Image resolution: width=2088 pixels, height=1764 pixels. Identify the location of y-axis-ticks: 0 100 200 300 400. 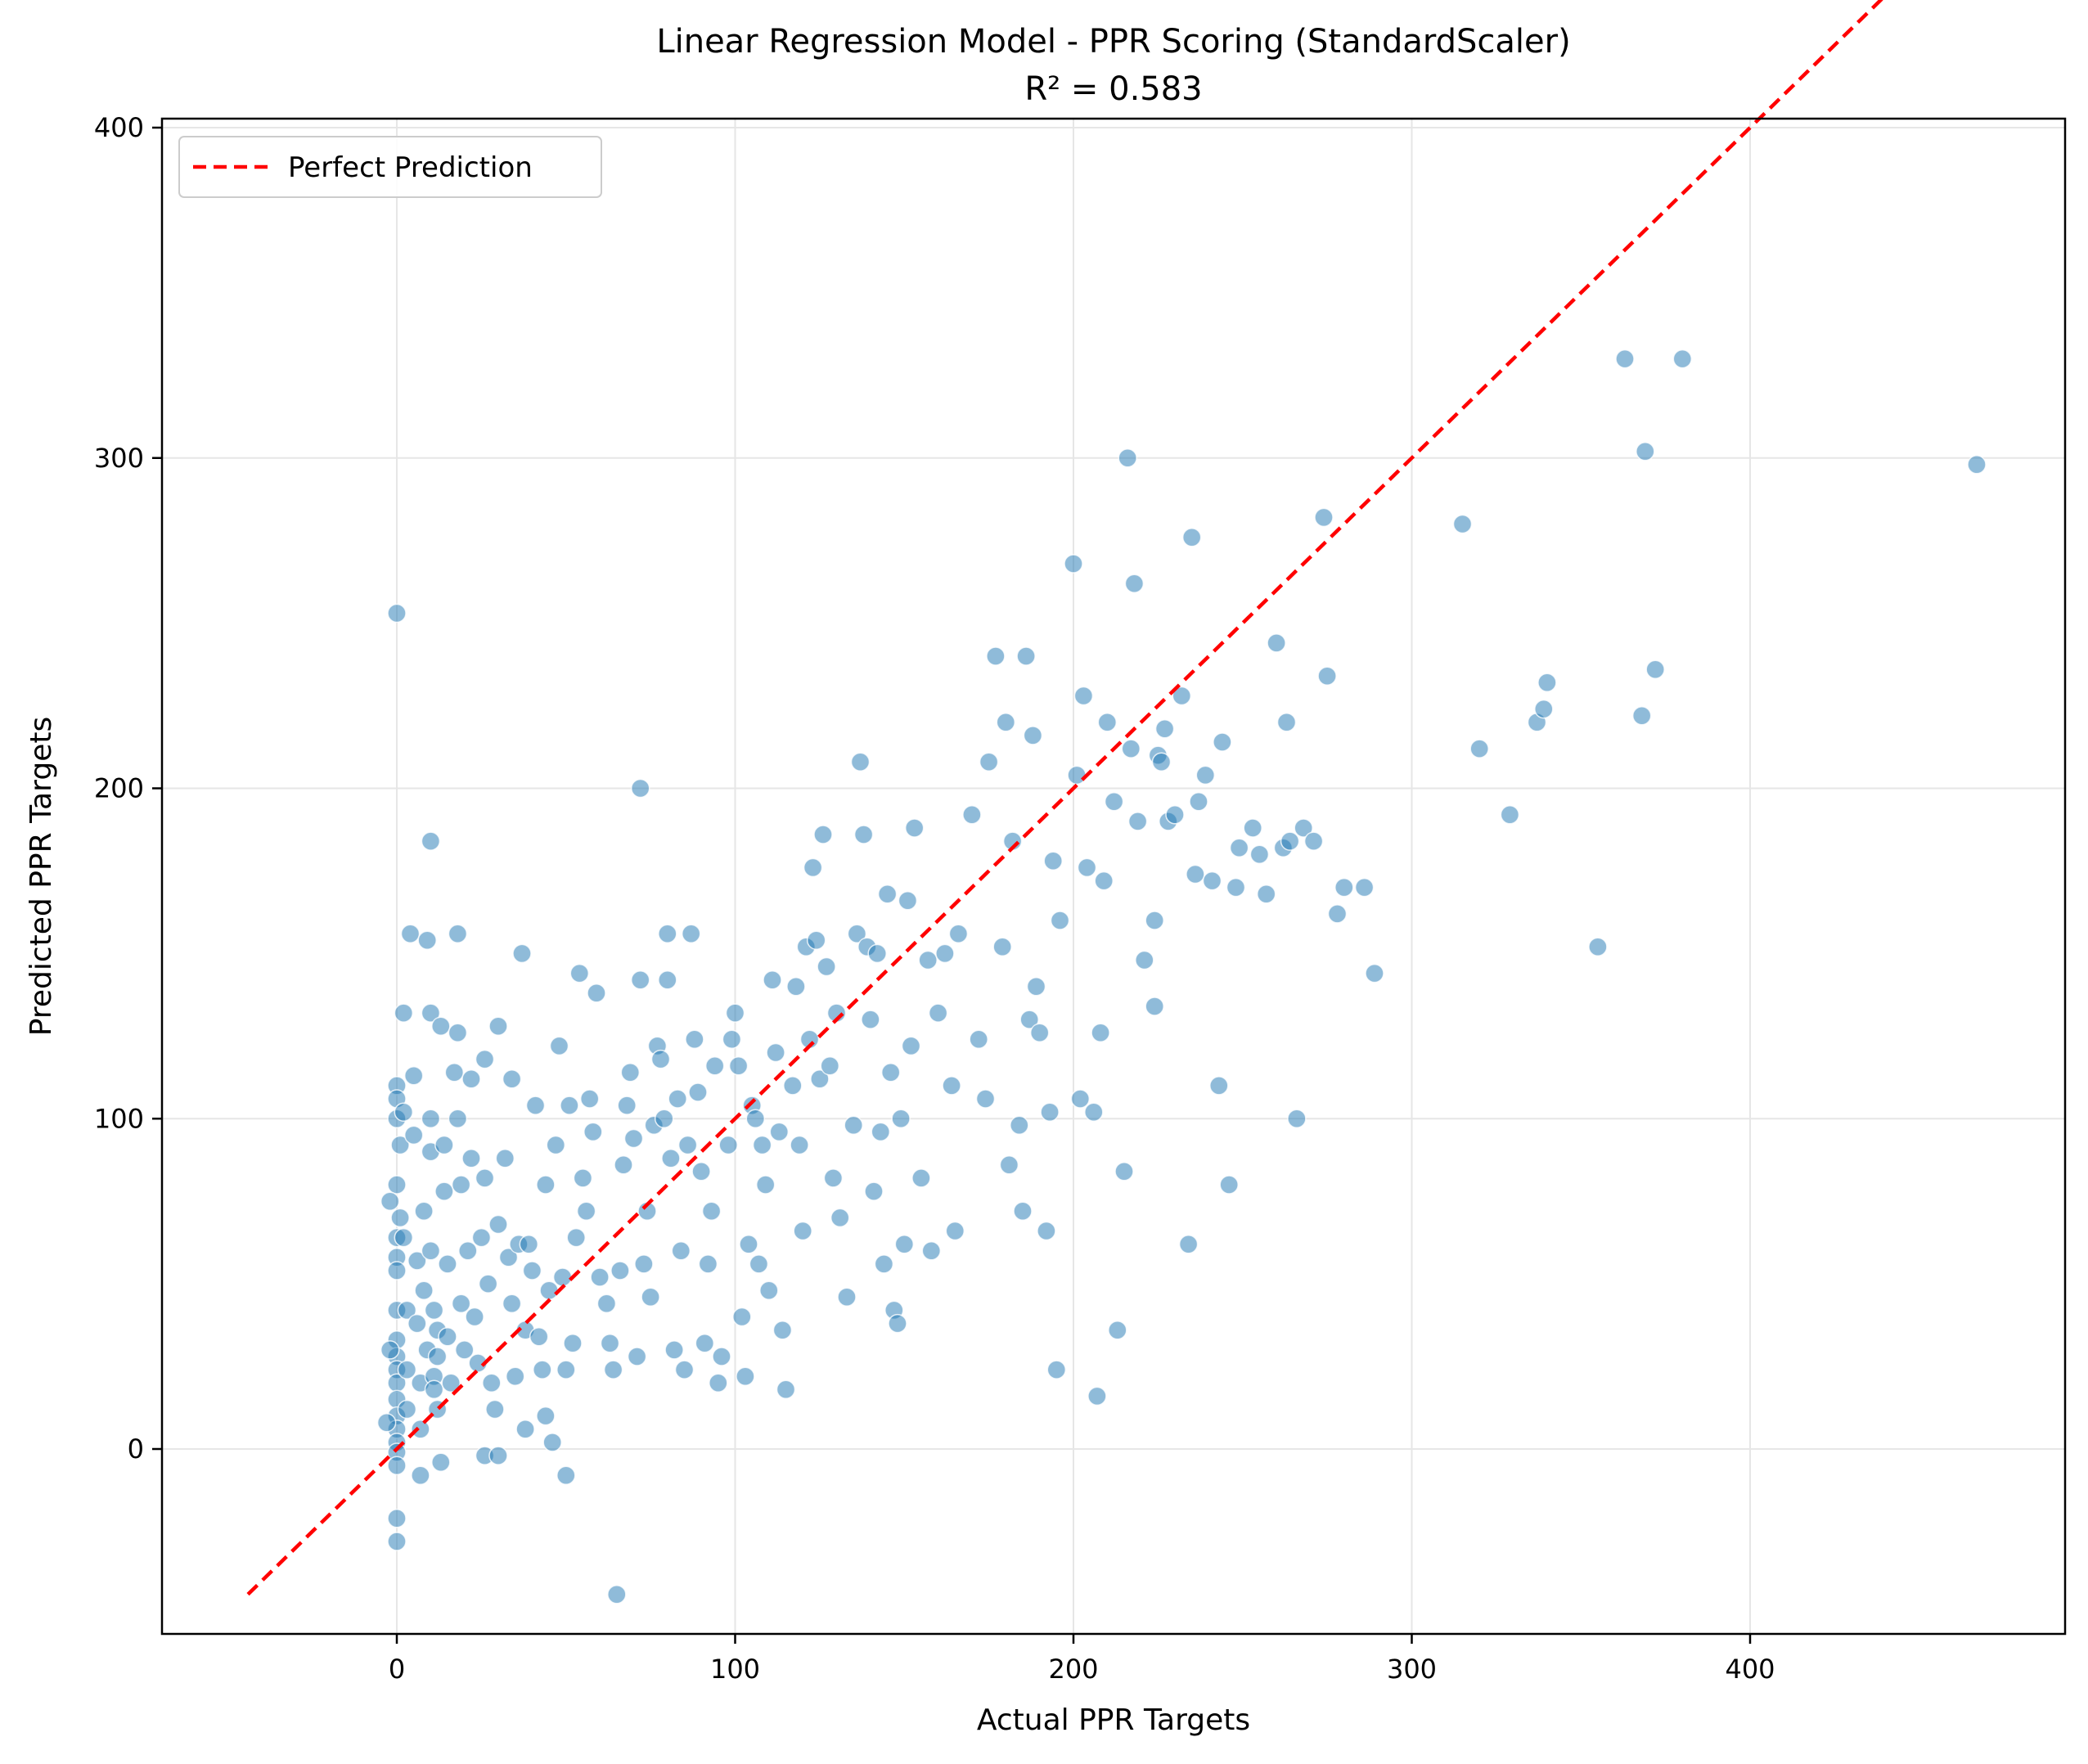
(128, 789).